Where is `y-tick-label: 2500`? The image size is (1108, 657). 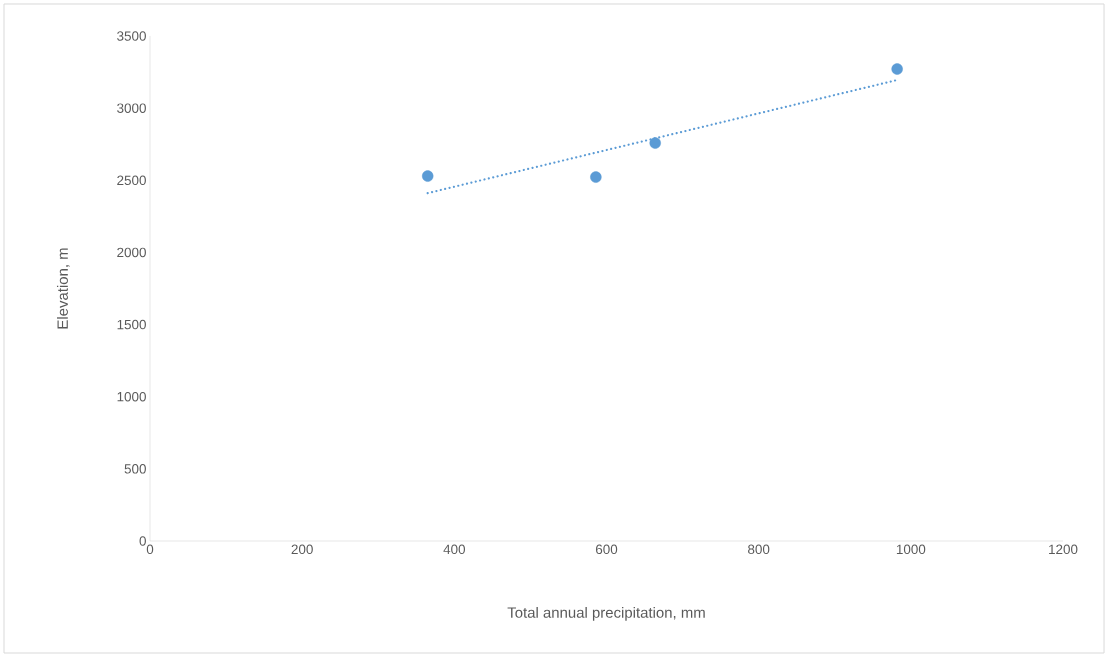
y-tick-label: 2500 is located at coordinates (131, 180).